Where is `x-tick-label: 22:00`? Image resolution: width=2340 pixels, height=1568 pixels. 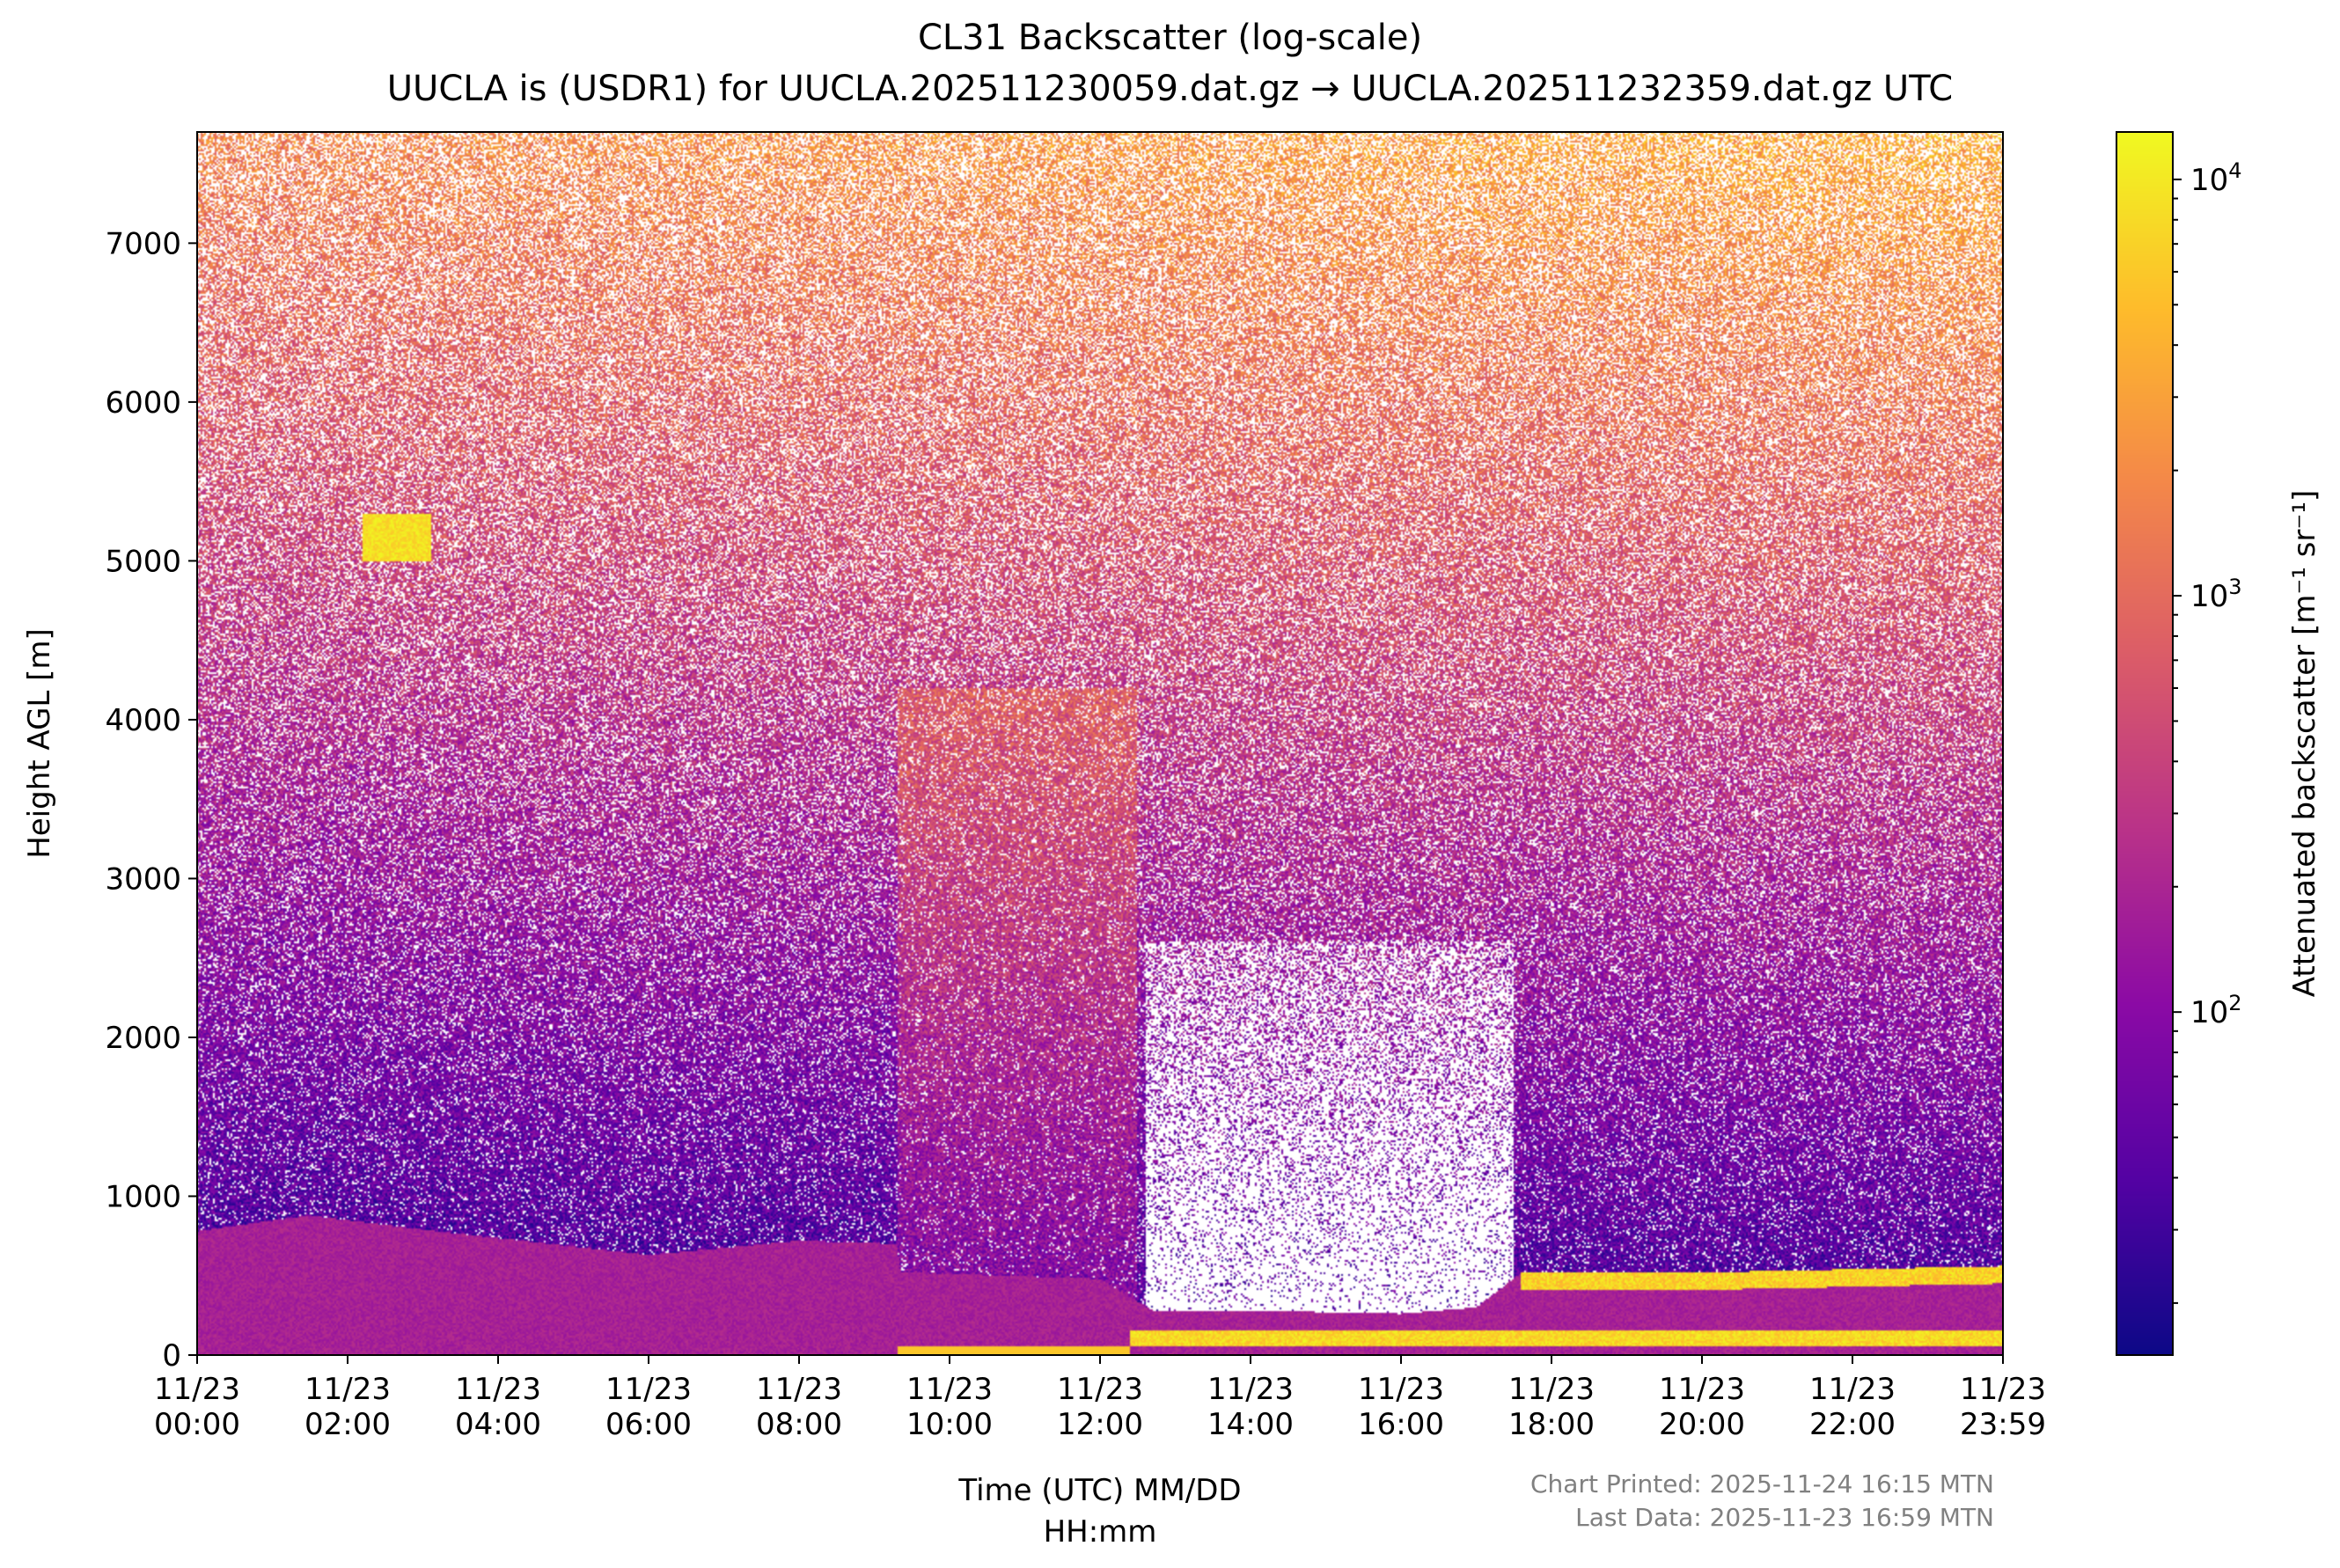
x-tick-label: 22:00 is located at coordinates (1852, 1424).